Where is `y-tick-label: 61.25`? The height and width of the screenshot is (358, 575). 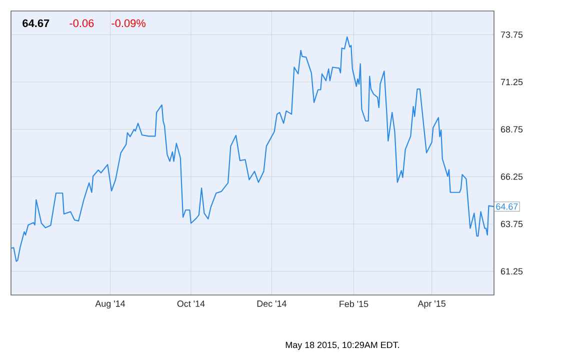
y-tick-label: 61.25 is located at coordinates (511, 271).